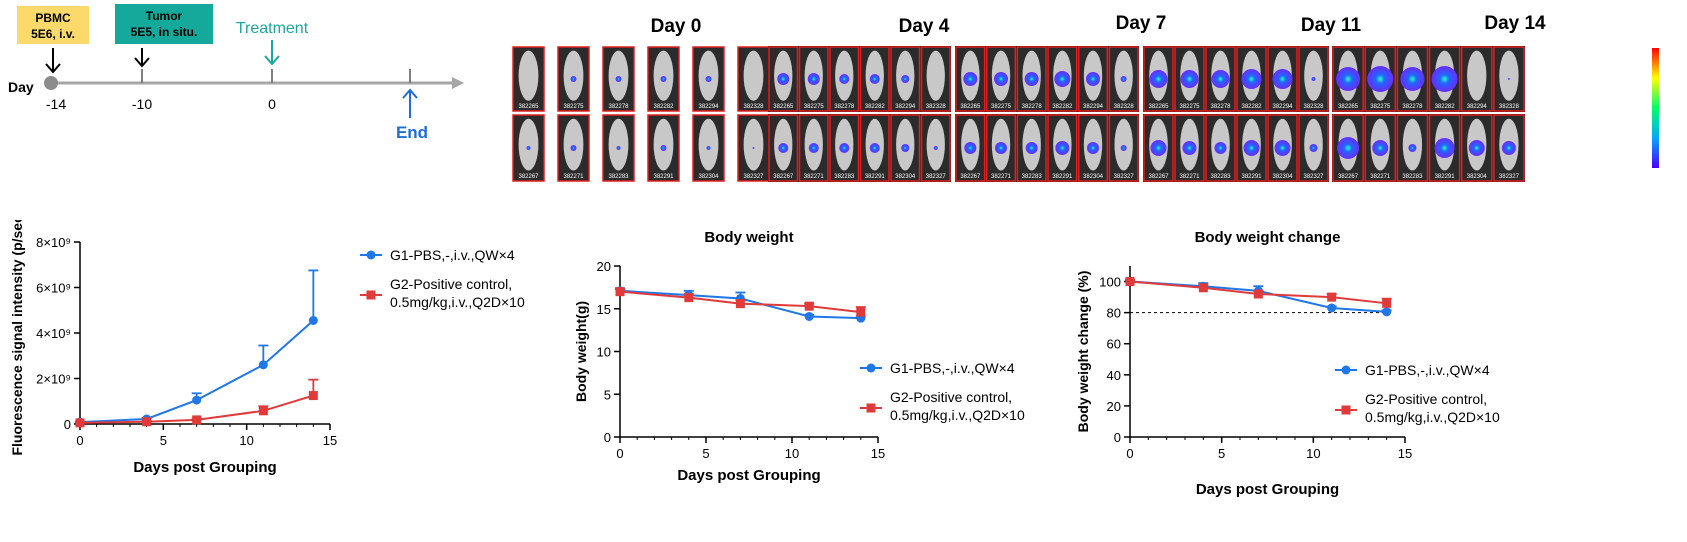  Describe the element at coordinates (1114, 313) in the screenshot. I see `y-tick-label: 80` at that location.